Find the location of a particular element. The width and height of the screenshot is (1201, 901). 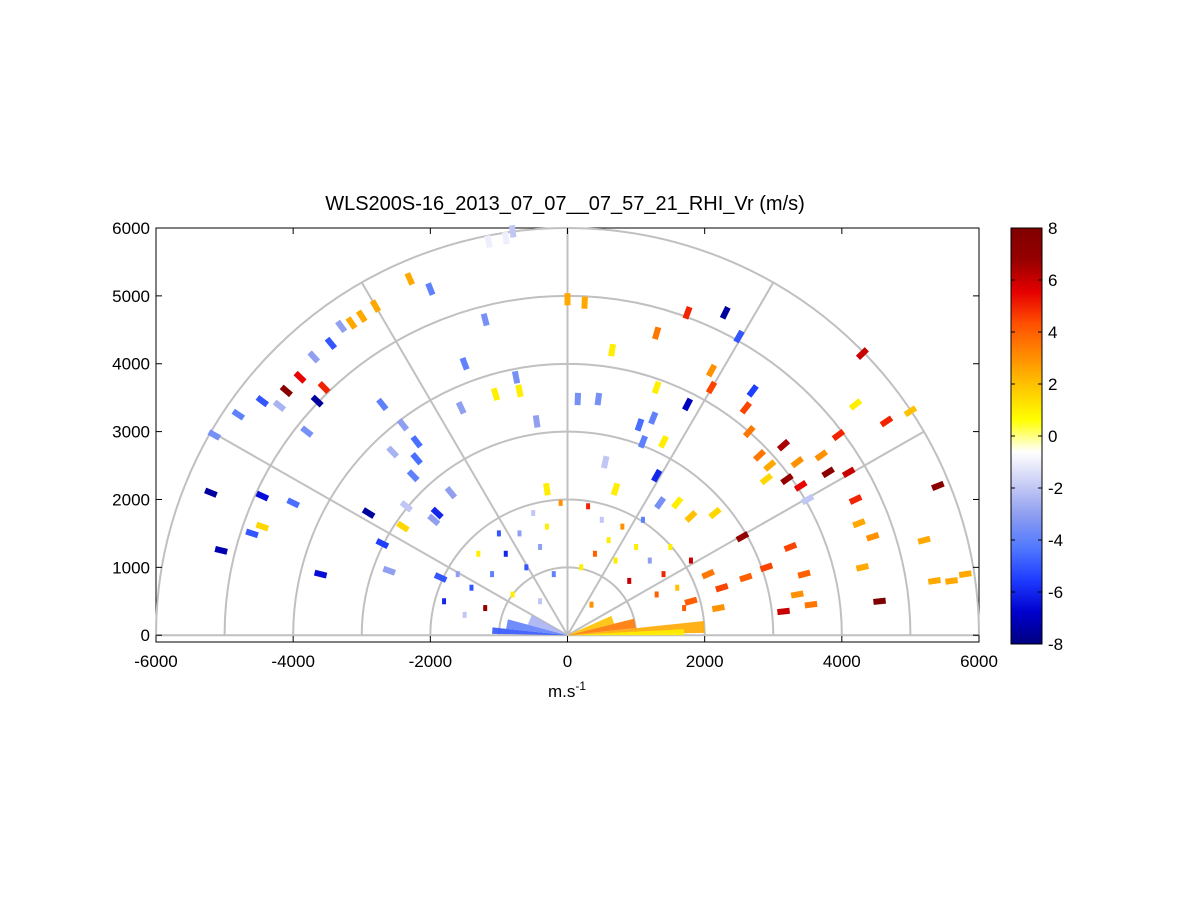

x-axis-label-base: m.s is located at coordinates (561, 691).